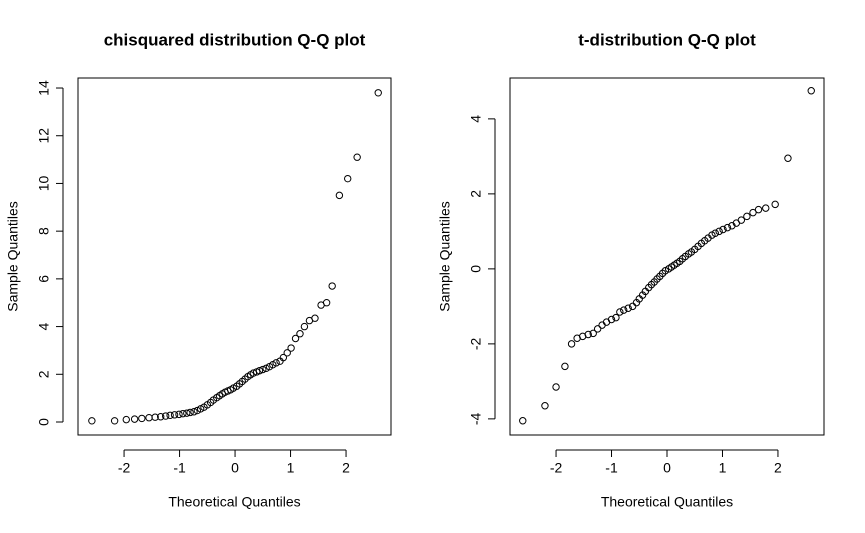  What do you see at coordinates (667, 39) in the screenshot?
I see `chart-title: t-distribution Q-Q plot` at bounding box center [667, 39].